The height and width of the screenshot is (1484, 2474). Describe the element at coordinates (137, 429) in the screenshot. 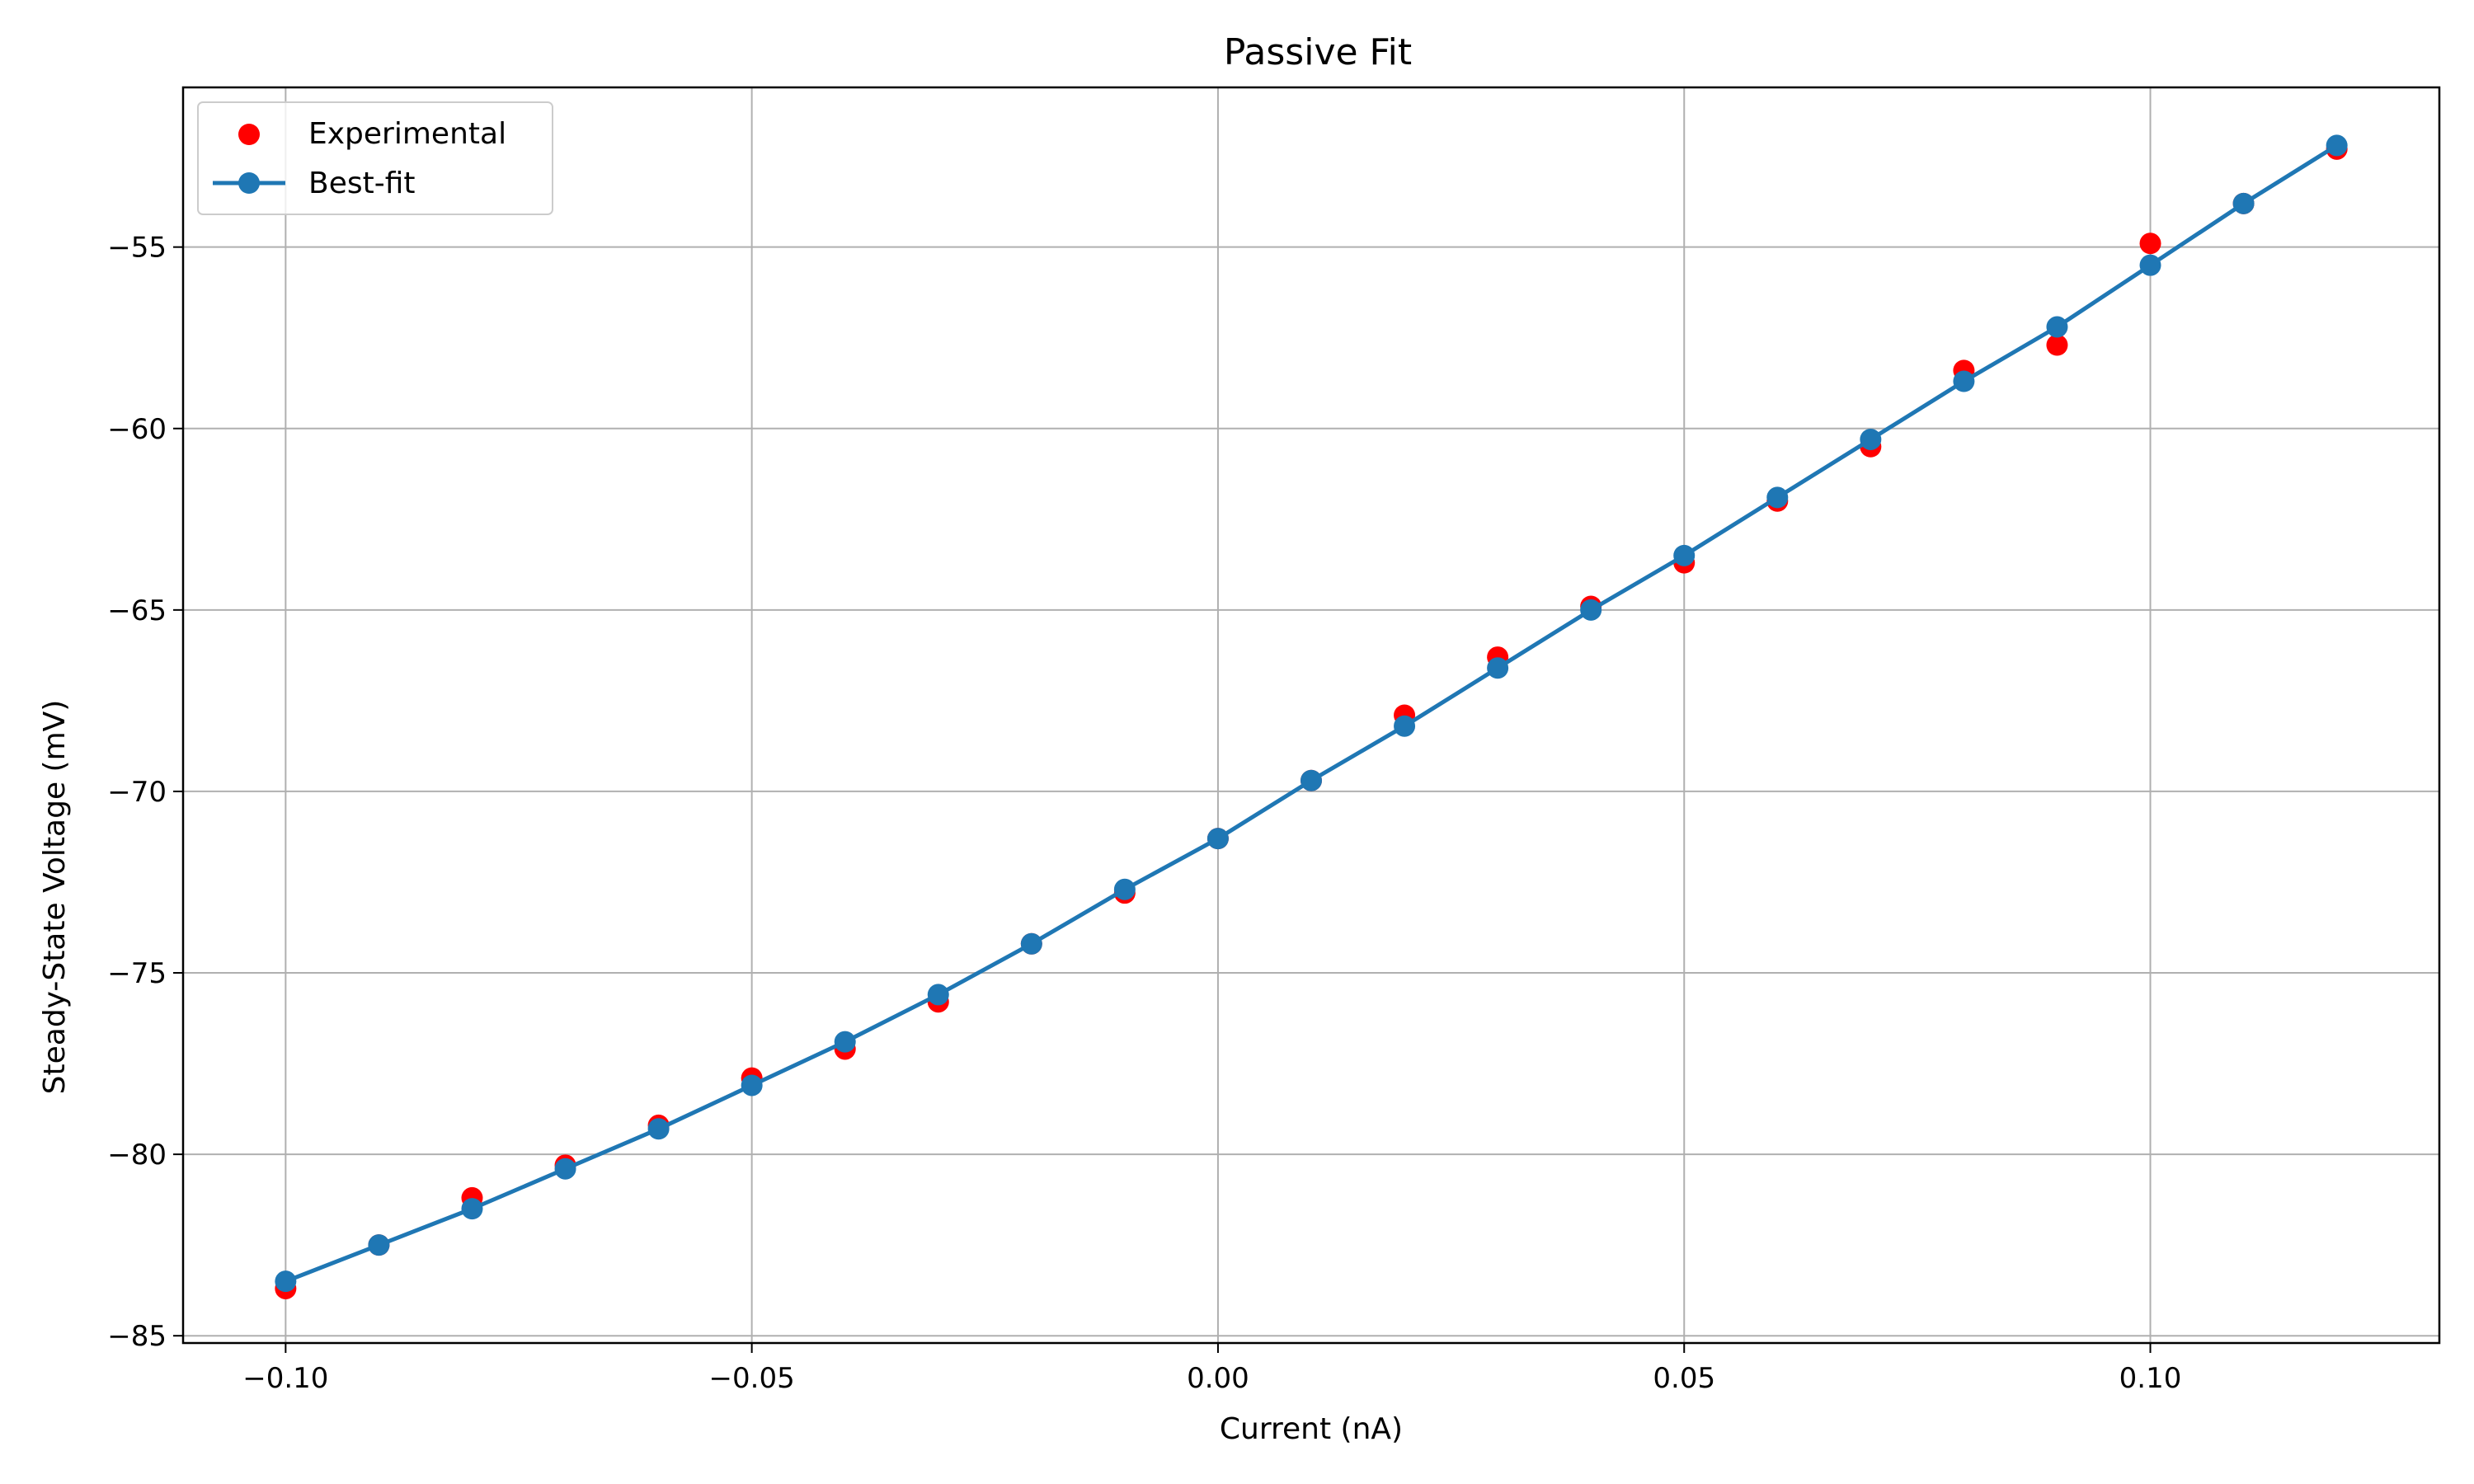

I see `y-tick-label: −60` at that location.